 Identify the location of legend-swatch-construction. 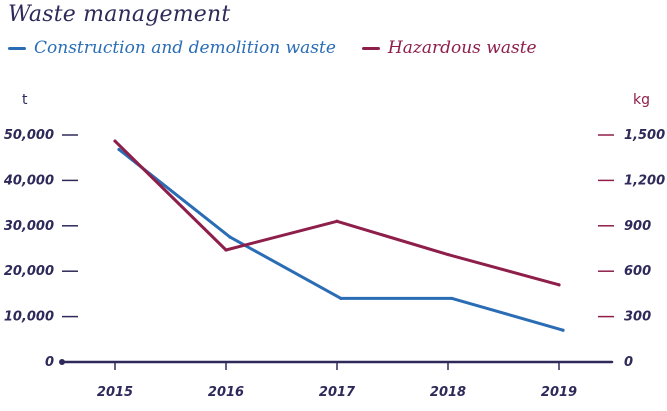
(17, 48).